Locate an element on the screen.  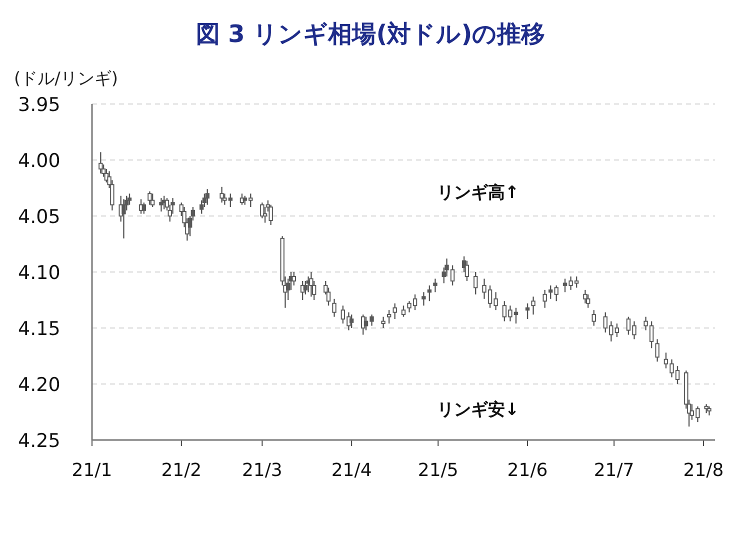
y-tick-label: 4.20 is located at coordinates (39, 385).